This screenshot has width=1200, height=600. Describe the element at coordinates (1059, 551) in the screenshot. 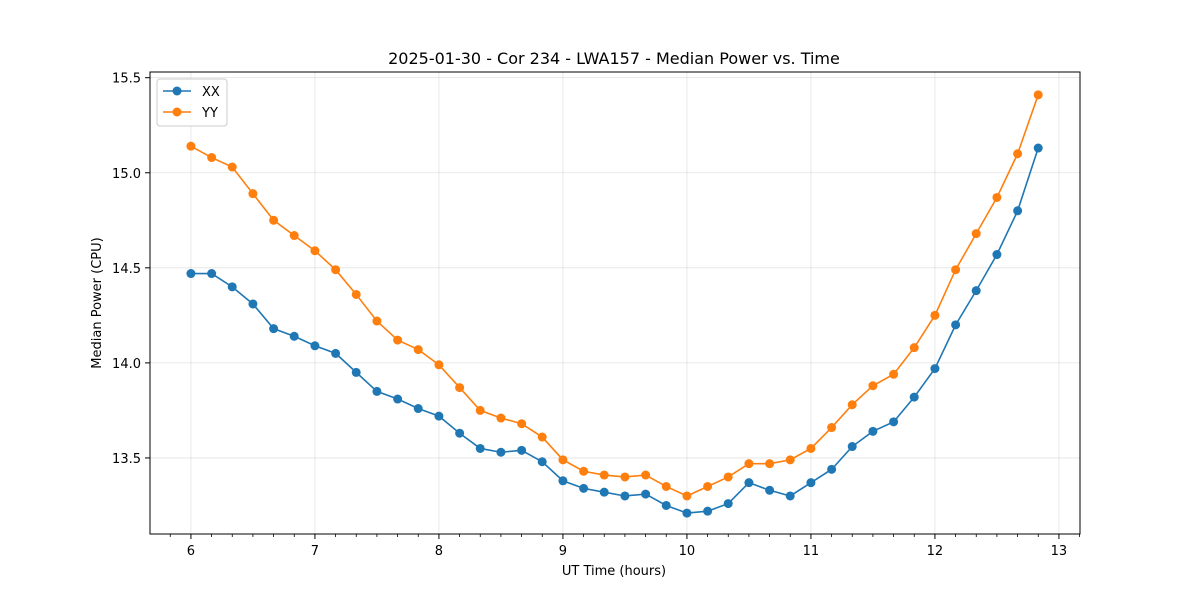

I see `x-tick-label: 13` at that location.